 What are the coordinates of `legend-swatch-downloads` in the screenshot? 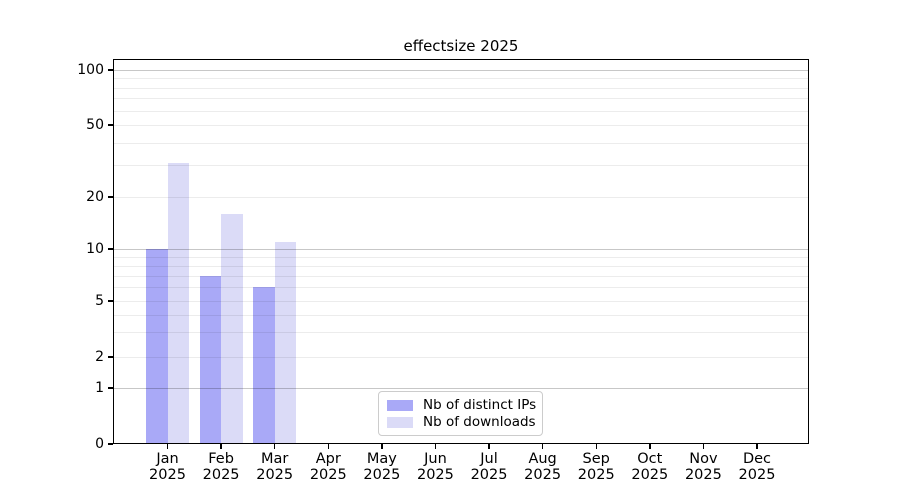 It's located at (400, 422).